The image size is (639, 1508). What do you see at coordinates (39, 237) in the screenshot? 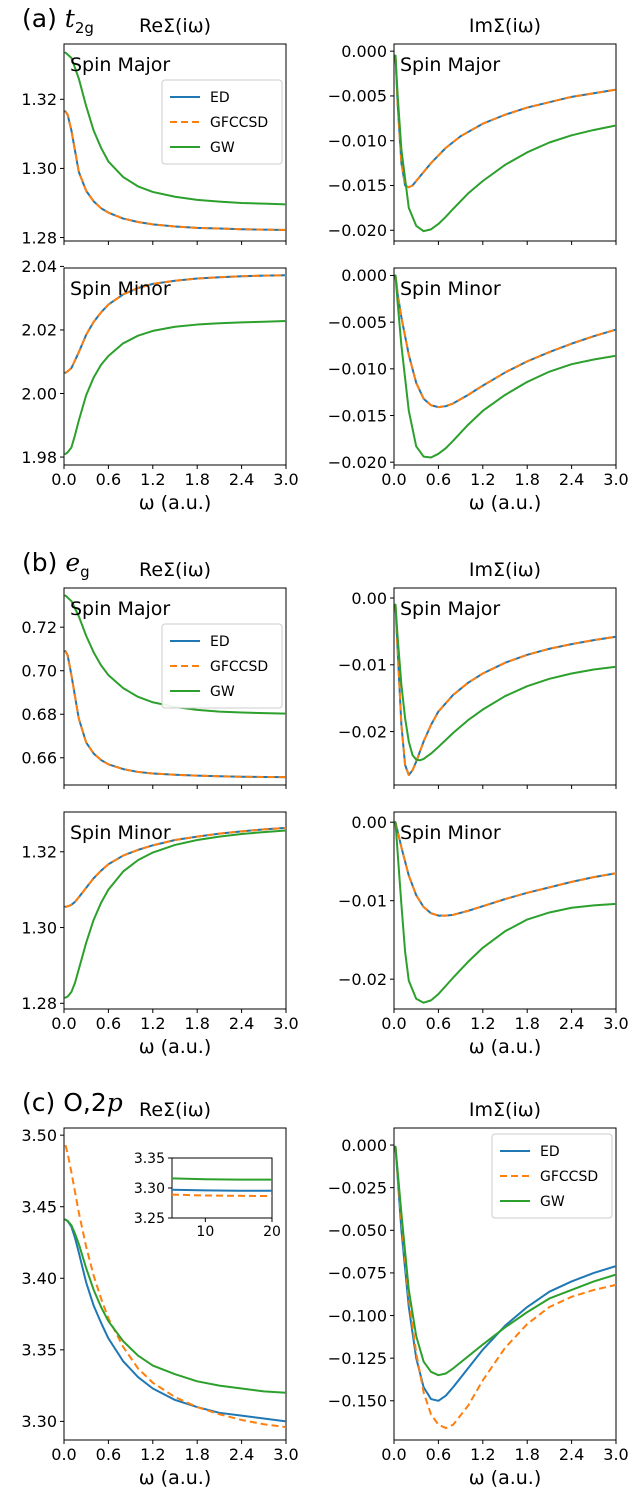
I see `y-tick-label: 1.28` at bounding box center [39, 237].